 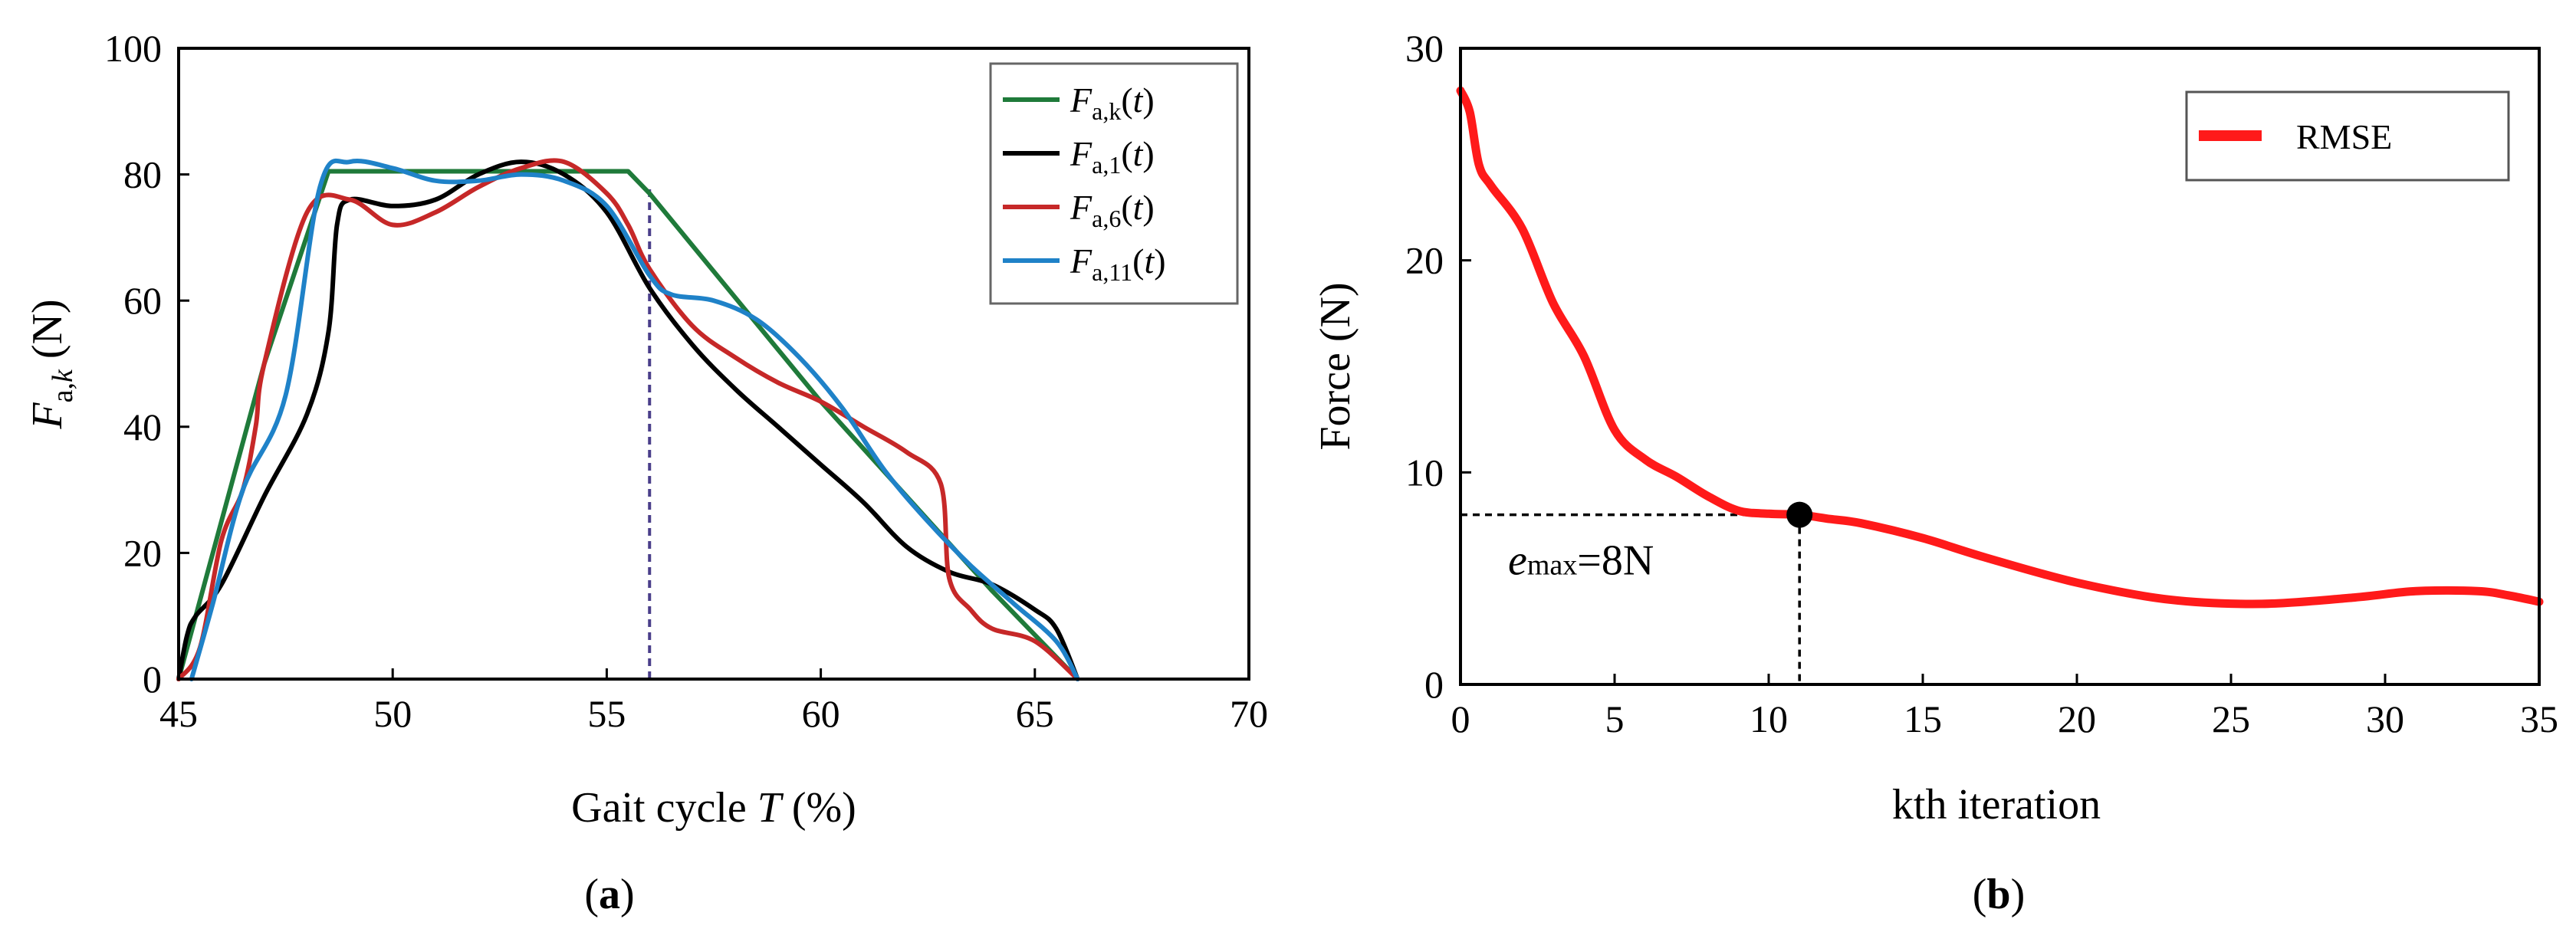 I want to click on panel-a-y-tick-label: 80, so click(x=143, y=174).